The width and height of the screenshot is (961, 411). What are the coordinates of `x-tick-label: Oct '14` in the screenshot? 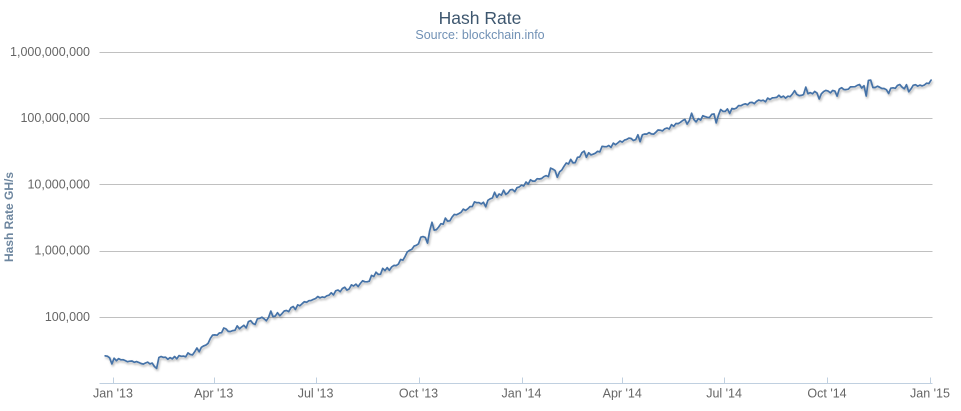 It's located at (826, 394).